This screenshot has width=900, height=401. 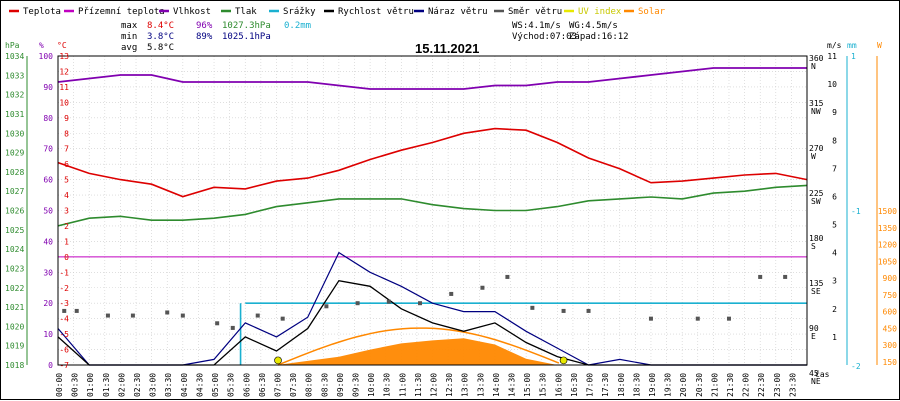 I want to click on sunrise-marker, so click(x=278, y=360).